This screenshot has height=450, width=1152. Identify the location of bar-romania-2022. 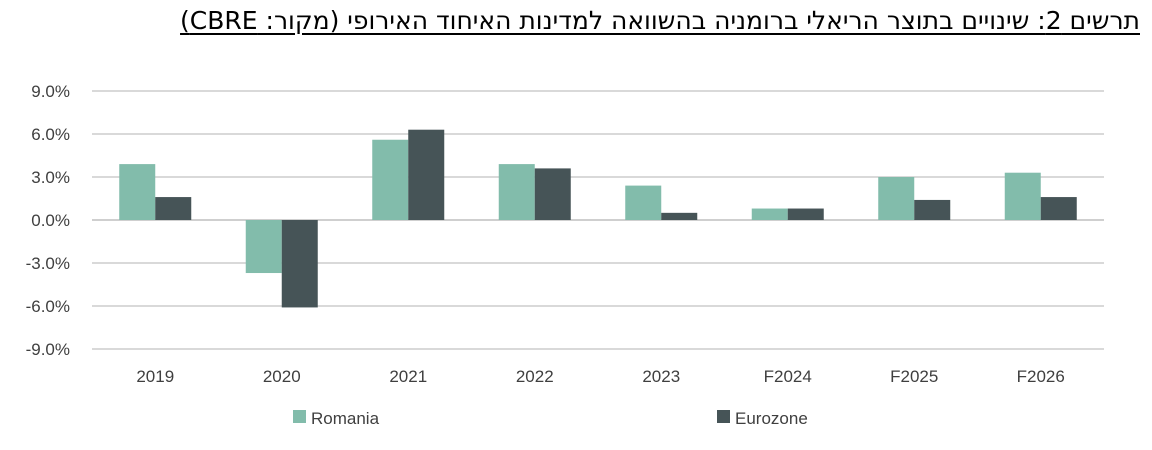
(516, 192).